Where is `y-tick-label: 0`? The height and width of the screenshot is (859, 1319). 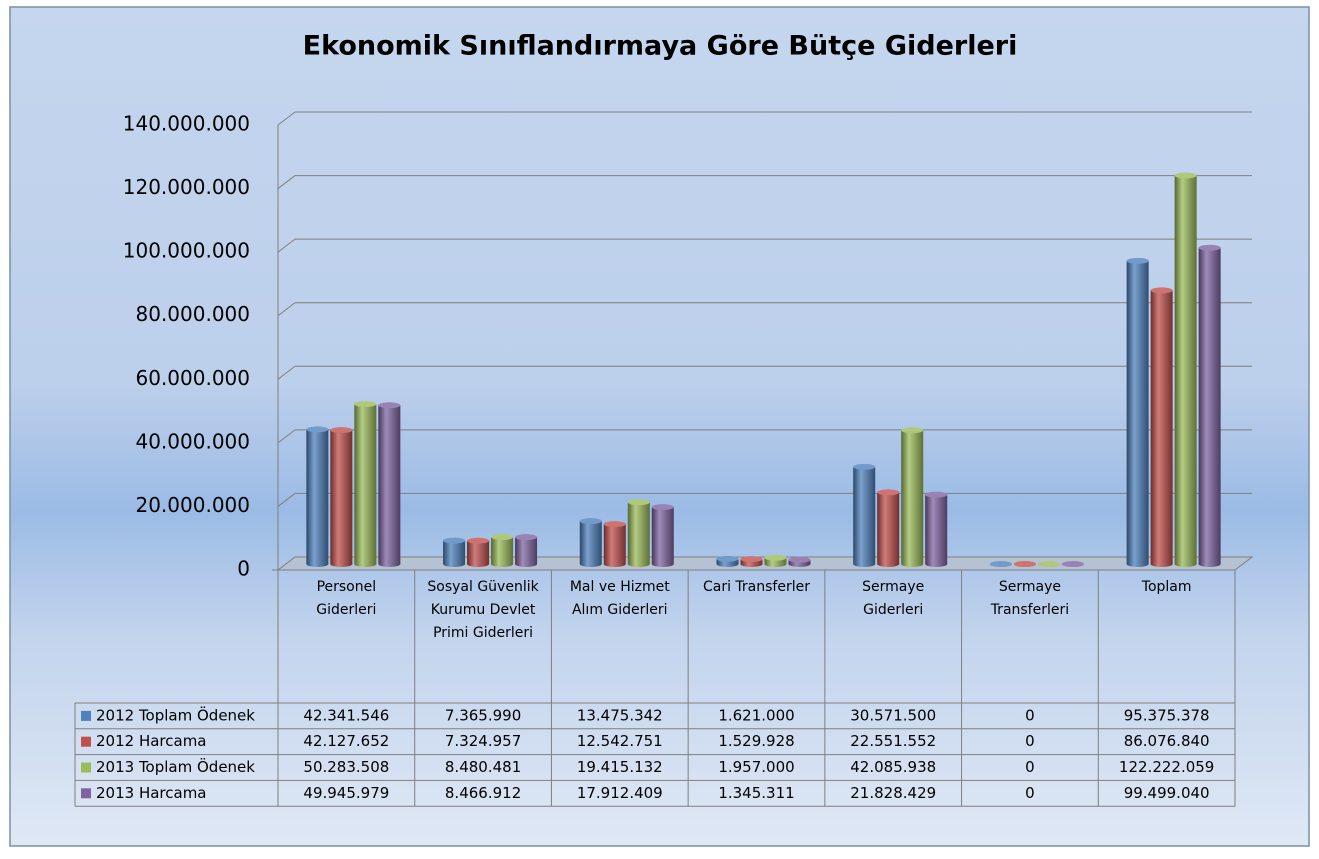 y-tick-label: 0 is located at coordinates (243, 569).